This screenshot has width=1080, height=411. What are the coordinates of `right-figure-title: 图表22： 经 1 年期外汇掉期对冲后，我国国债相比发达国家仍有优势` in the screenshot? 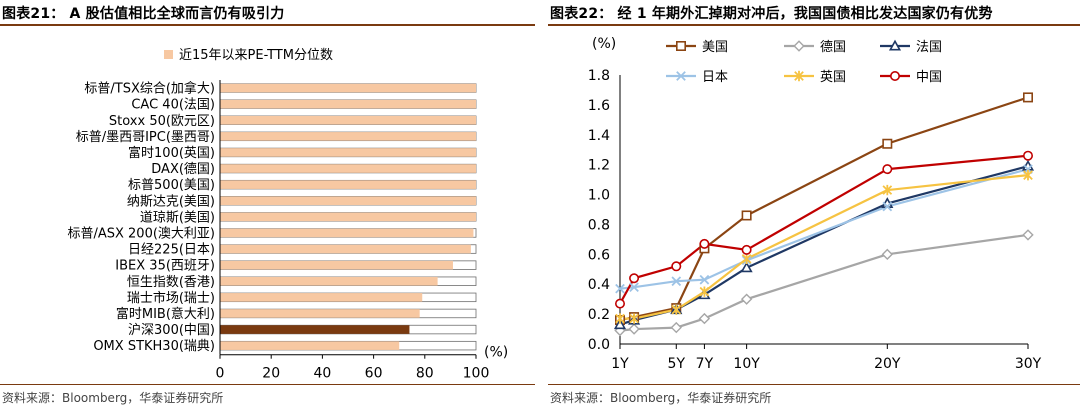 It's located at (771, 14).